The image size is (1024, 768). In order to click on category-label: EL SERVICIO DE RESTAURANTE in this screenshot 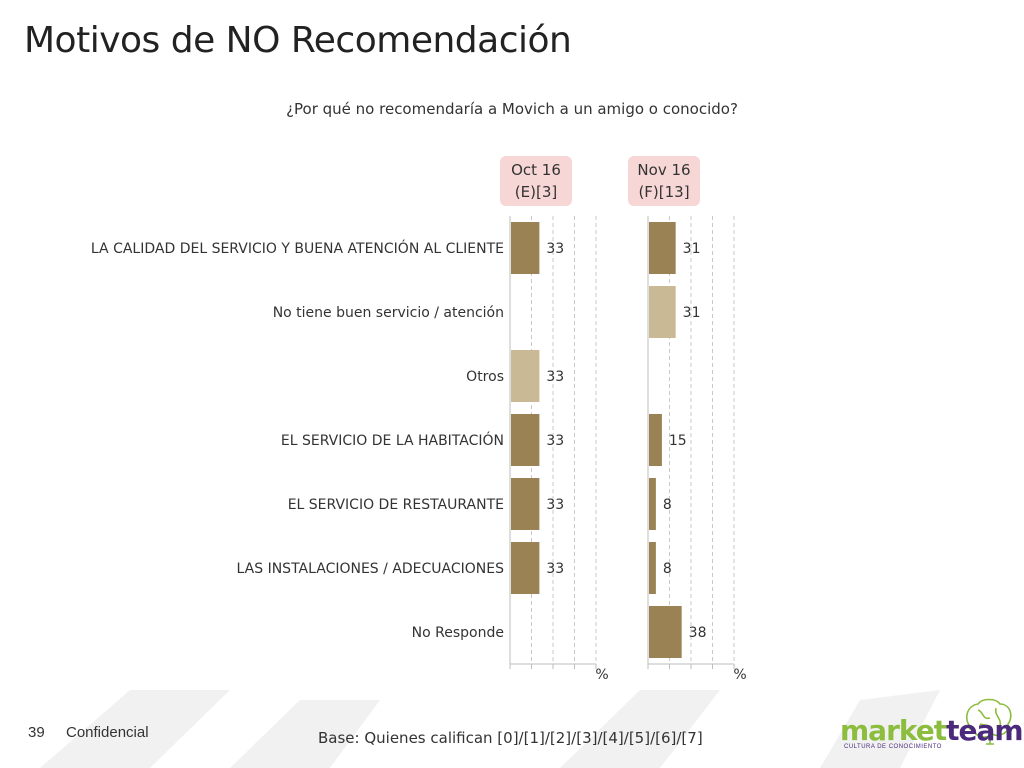, I will do `click(396, 505)`.